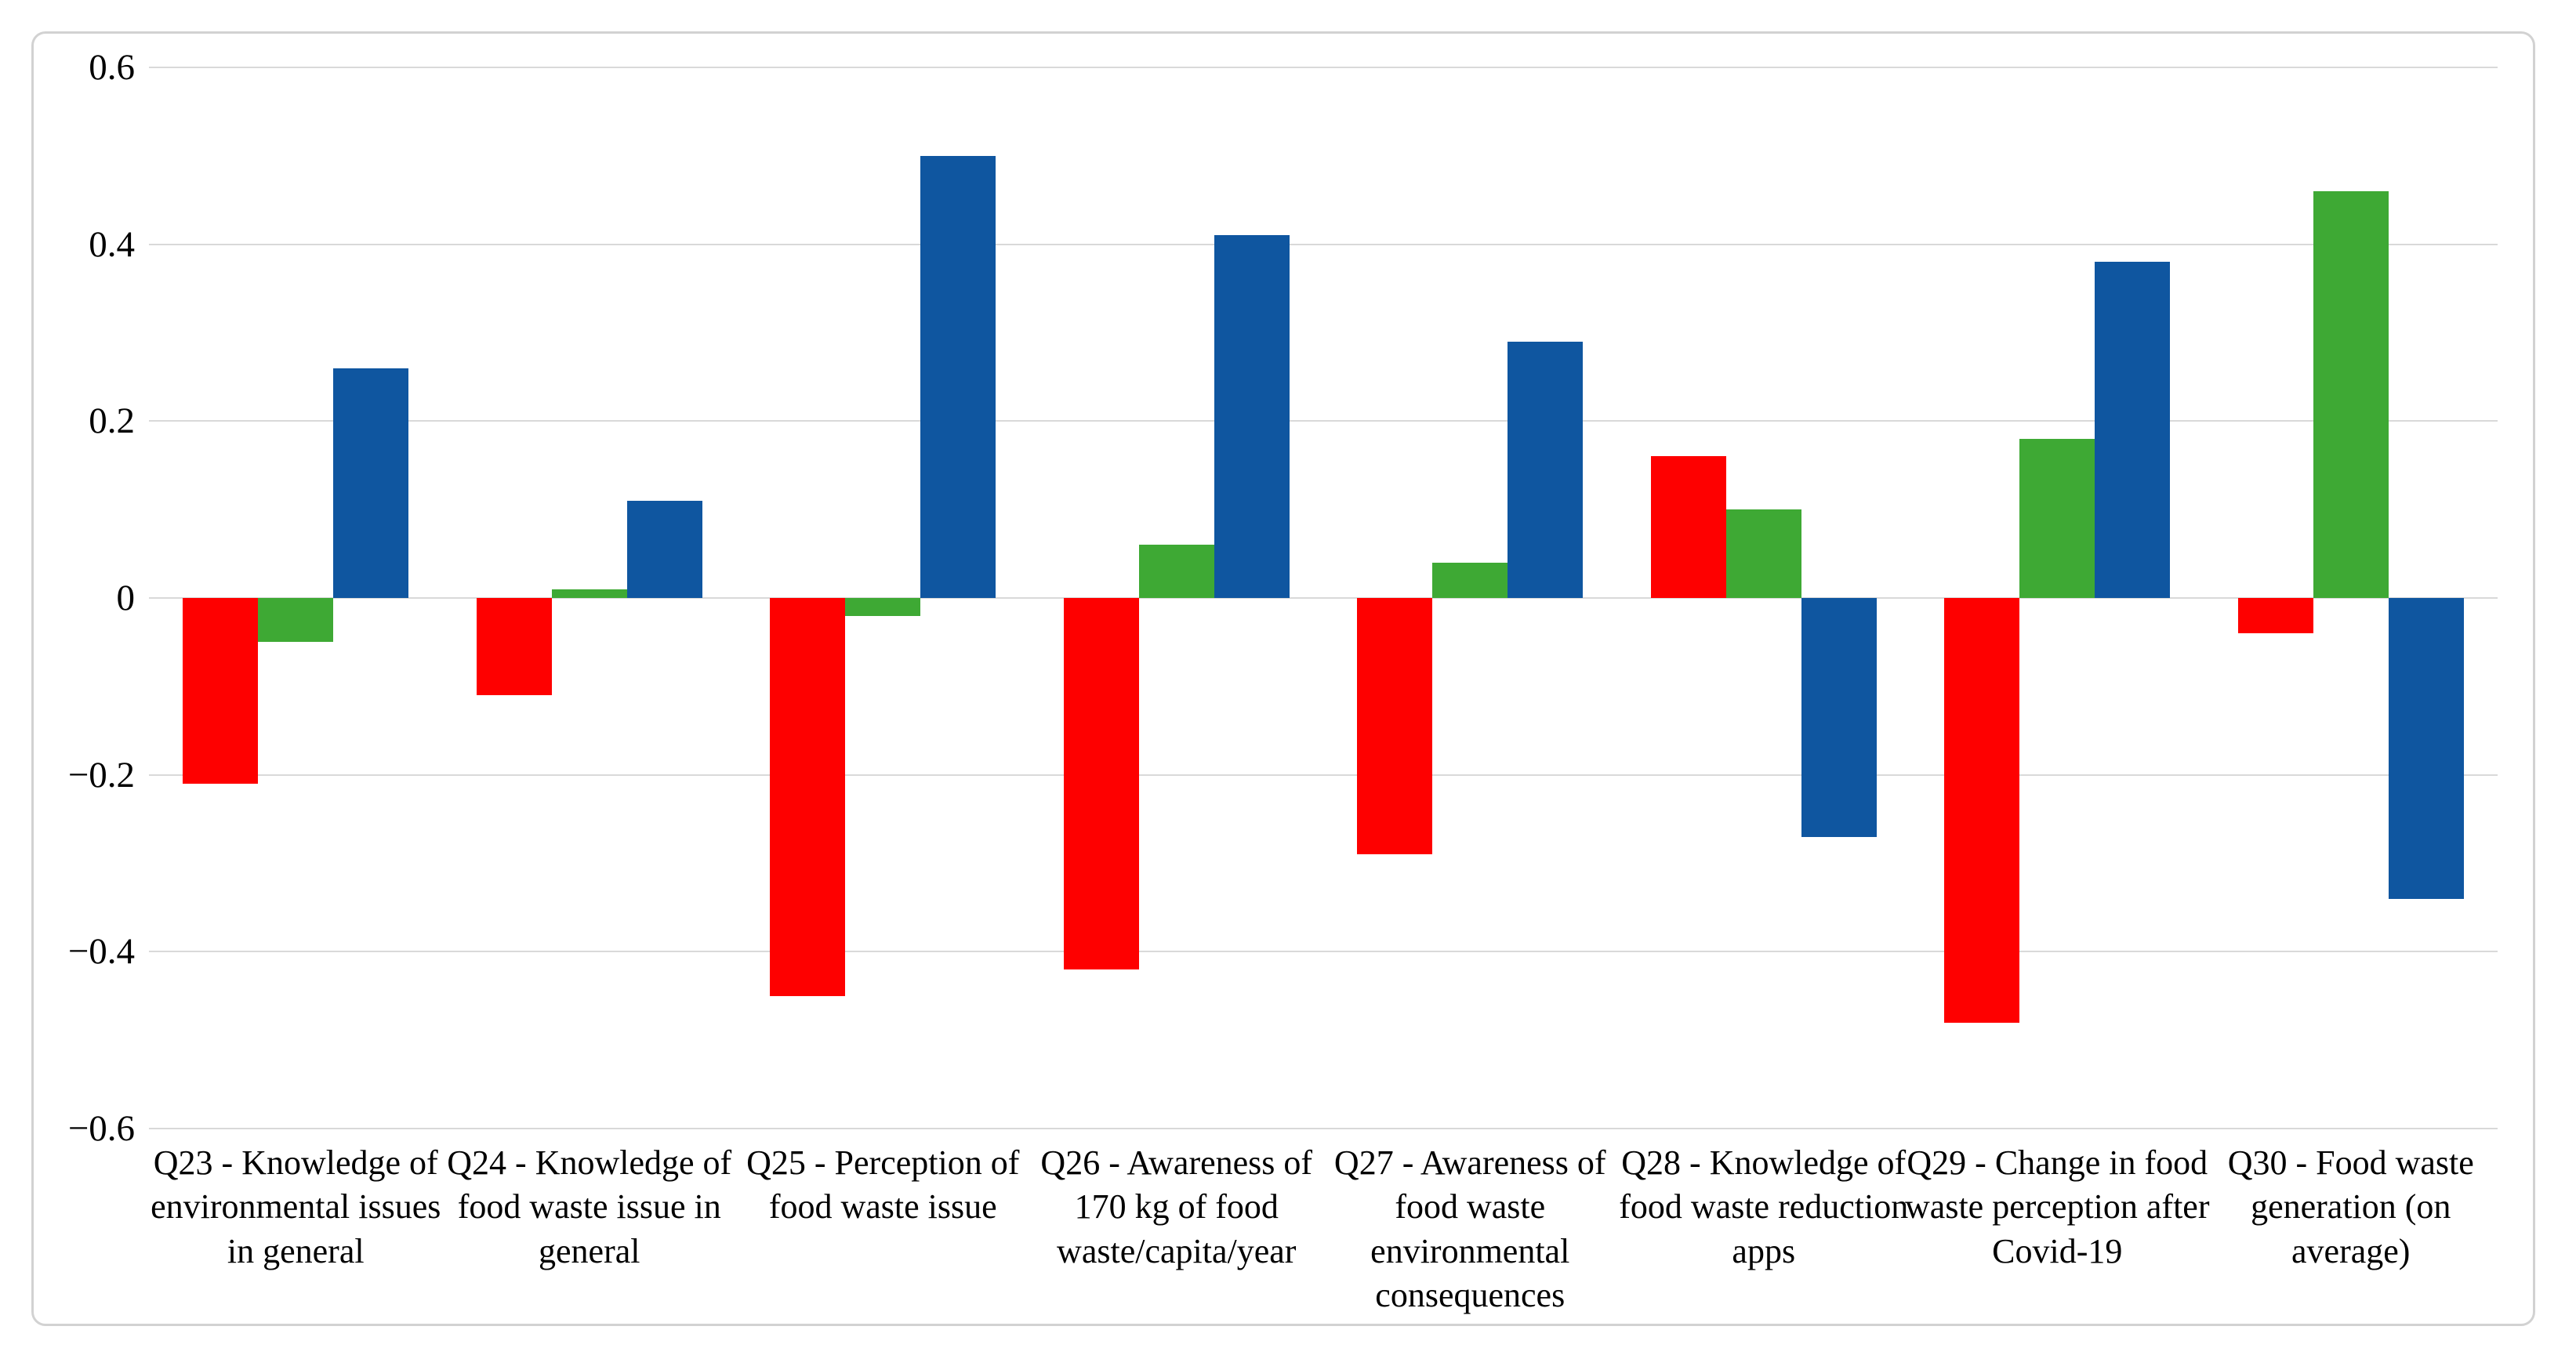  What do you see at coordinates (958, 377) in the screenshot?
I see `bar-blue-q25` at bounding box center [958, 377].